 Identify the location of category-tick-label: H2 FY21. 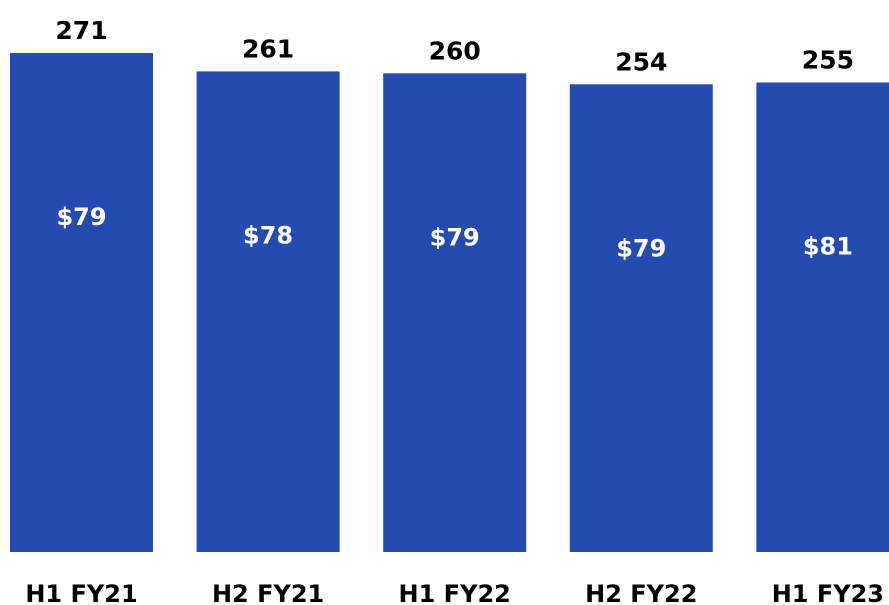
(268, 592).